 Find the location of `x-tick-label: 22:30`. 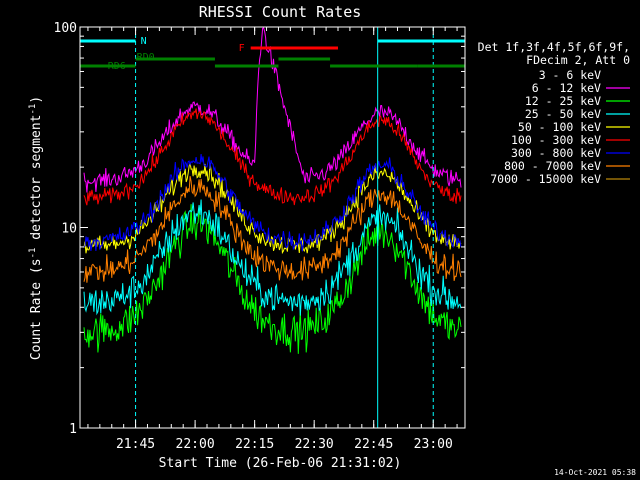

x-tick-label: 22:30 is located at coordinates (314, 444).